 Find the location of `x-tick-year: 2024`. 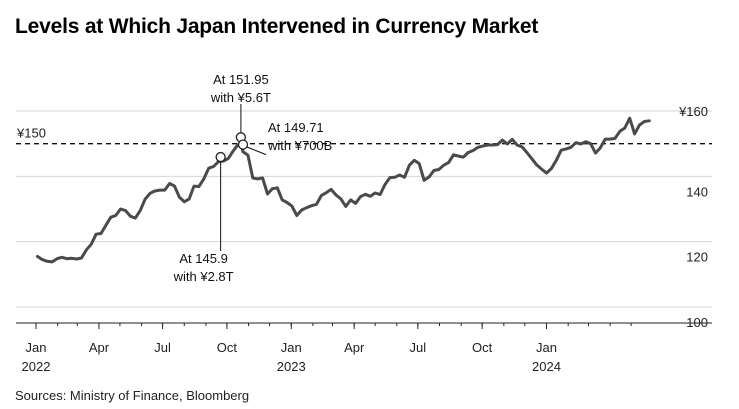

x-tick-year: 2024 is located at coordinates (546, 366).